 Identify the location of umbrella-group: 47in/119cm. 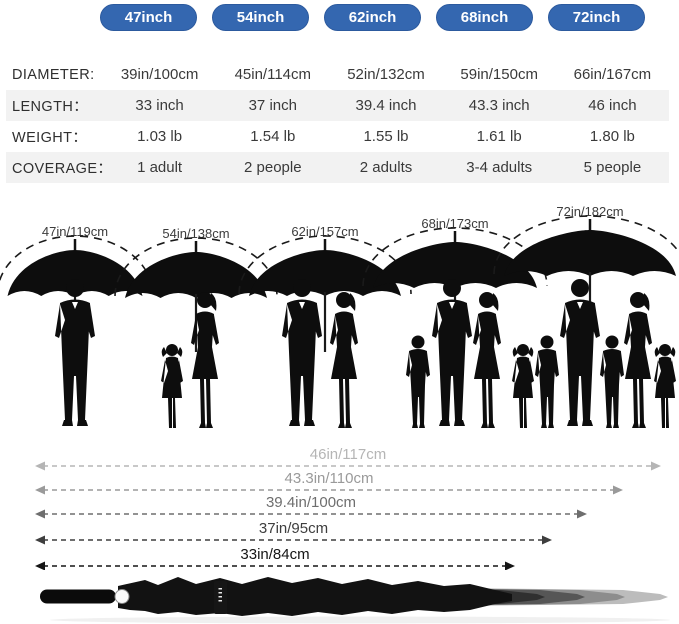
(77, 325).